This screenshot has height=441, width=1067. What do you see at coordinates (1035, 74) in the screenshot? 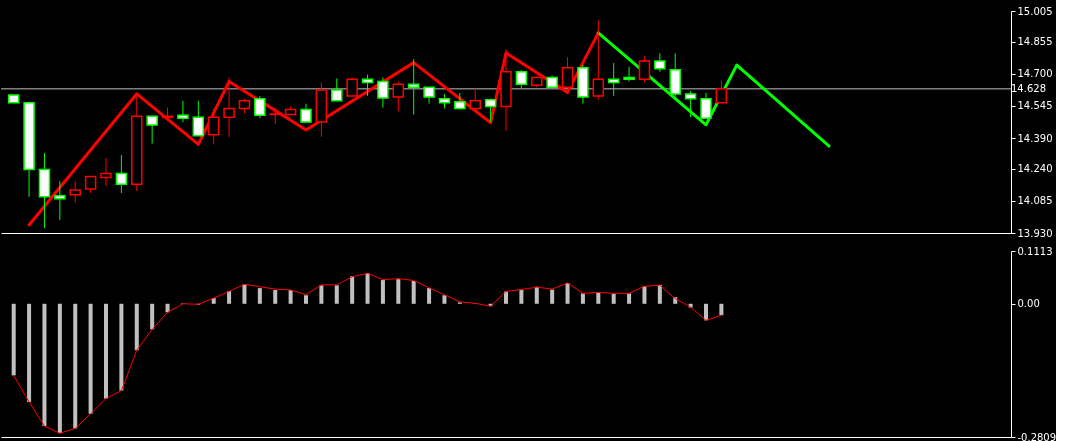
I see `y-tick-label: 14.700` at bounding box center [1035, 74].